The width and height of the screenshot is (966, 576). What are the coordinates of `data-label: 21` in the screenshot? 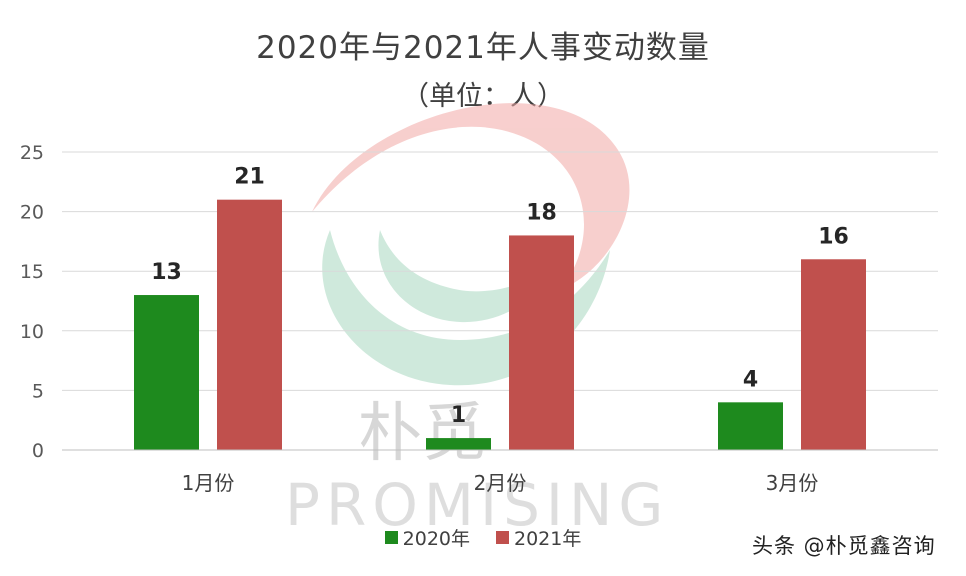 It's located at (249, 177).